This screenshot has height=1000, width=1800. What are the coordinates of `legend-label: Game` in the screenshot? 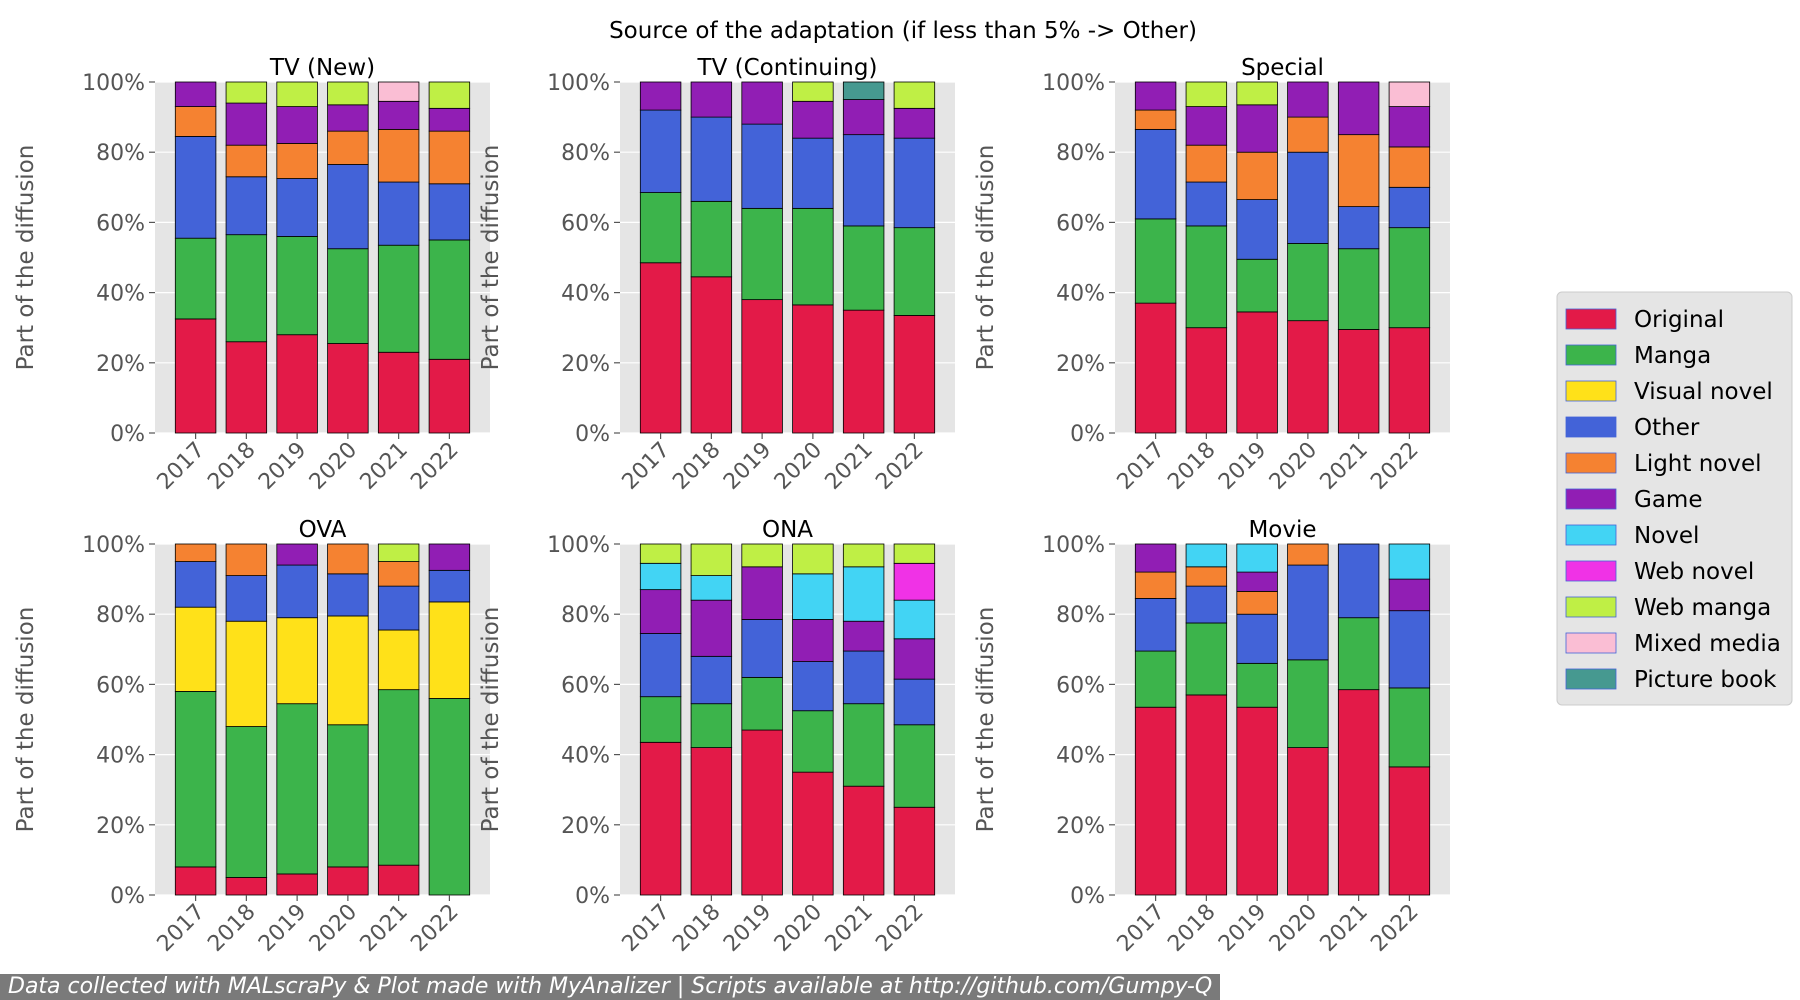 It's located at (1668, 500).